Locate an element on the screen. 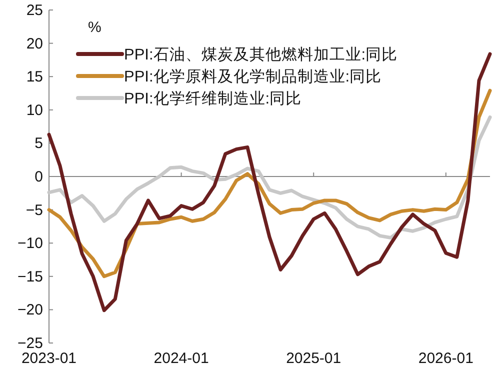  y-tick-label: 10 is located at coordinates (34, 110).